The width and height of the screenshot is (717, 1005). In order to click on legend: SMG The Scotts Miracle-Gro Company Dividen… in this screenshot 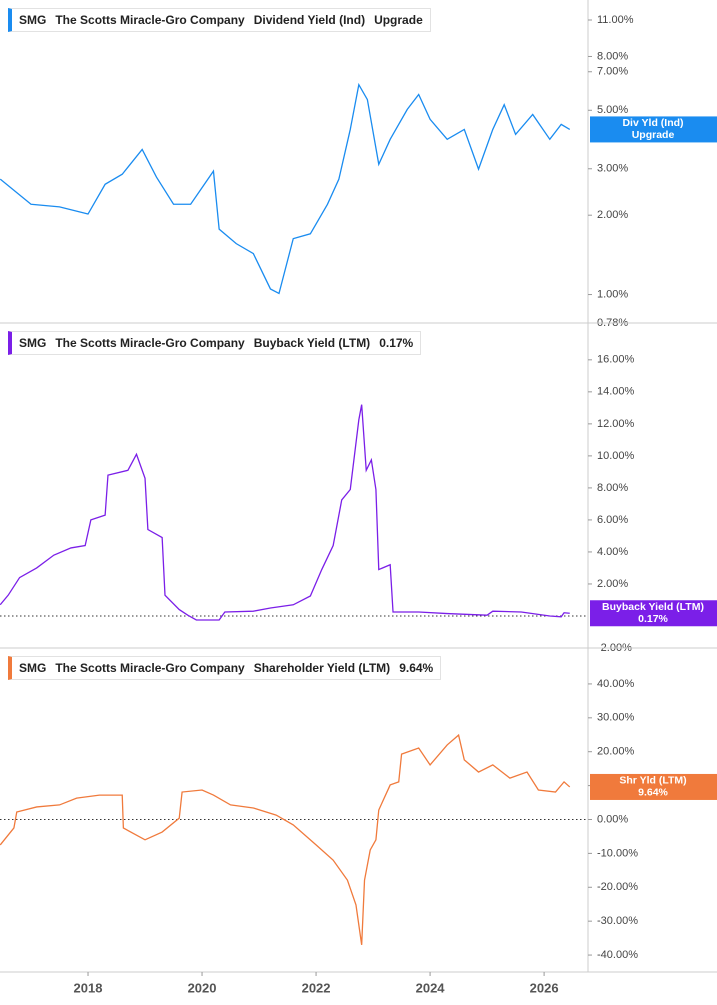, I will do `click(219, 20)`.